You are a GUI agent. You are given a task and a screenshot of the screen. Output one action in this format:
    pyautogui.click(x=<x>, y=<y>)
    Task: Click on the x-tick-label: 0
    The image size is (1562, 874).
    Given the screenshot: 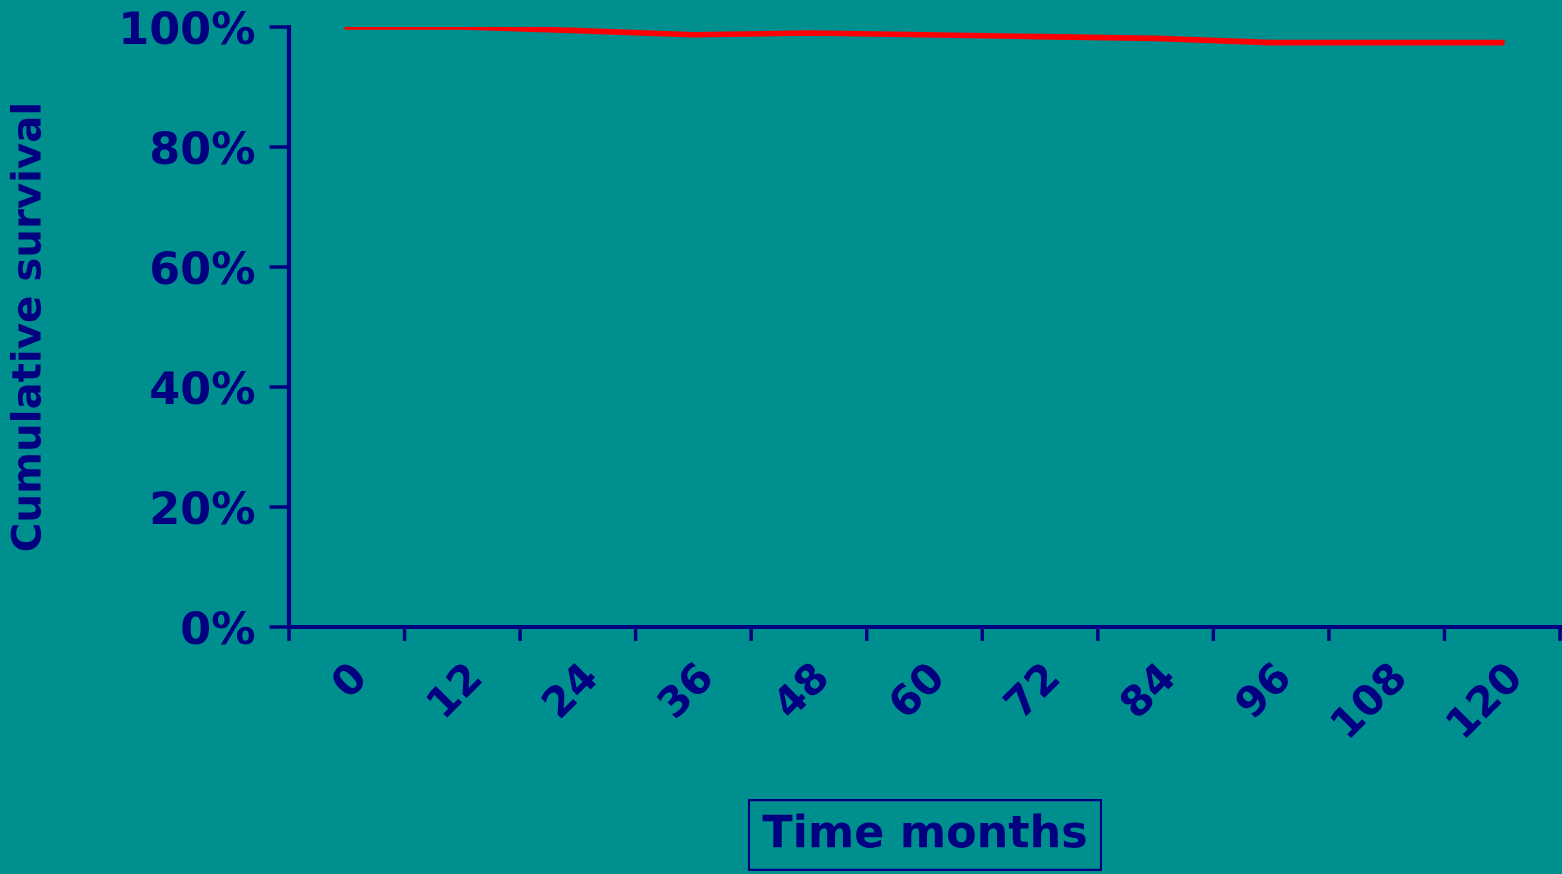 What is the action you would take?
    pyautogui.click(x=348, y=679)
    